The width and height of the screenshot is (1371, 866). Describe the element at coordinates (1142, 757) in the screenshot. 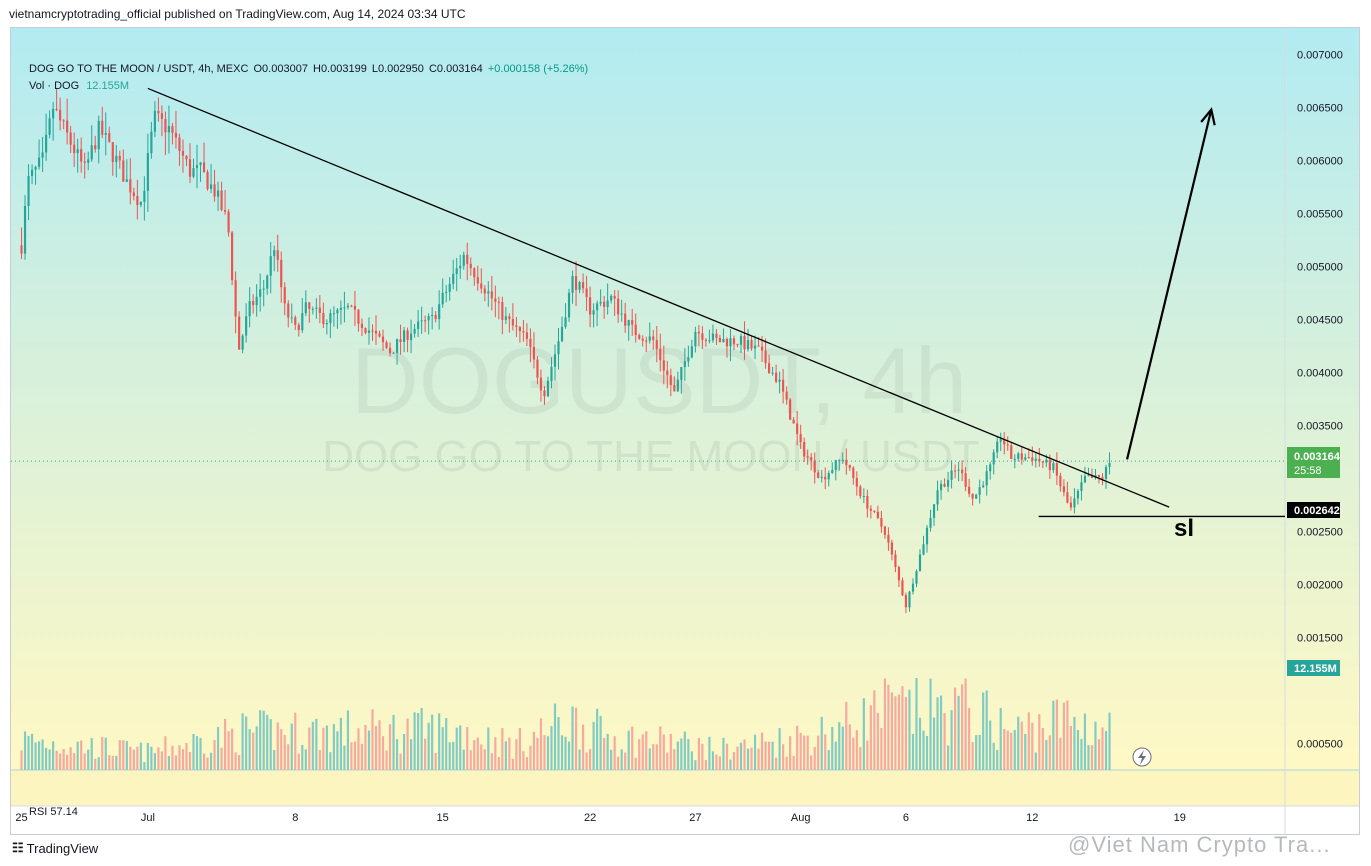

I see `lightning-icon` at that location.